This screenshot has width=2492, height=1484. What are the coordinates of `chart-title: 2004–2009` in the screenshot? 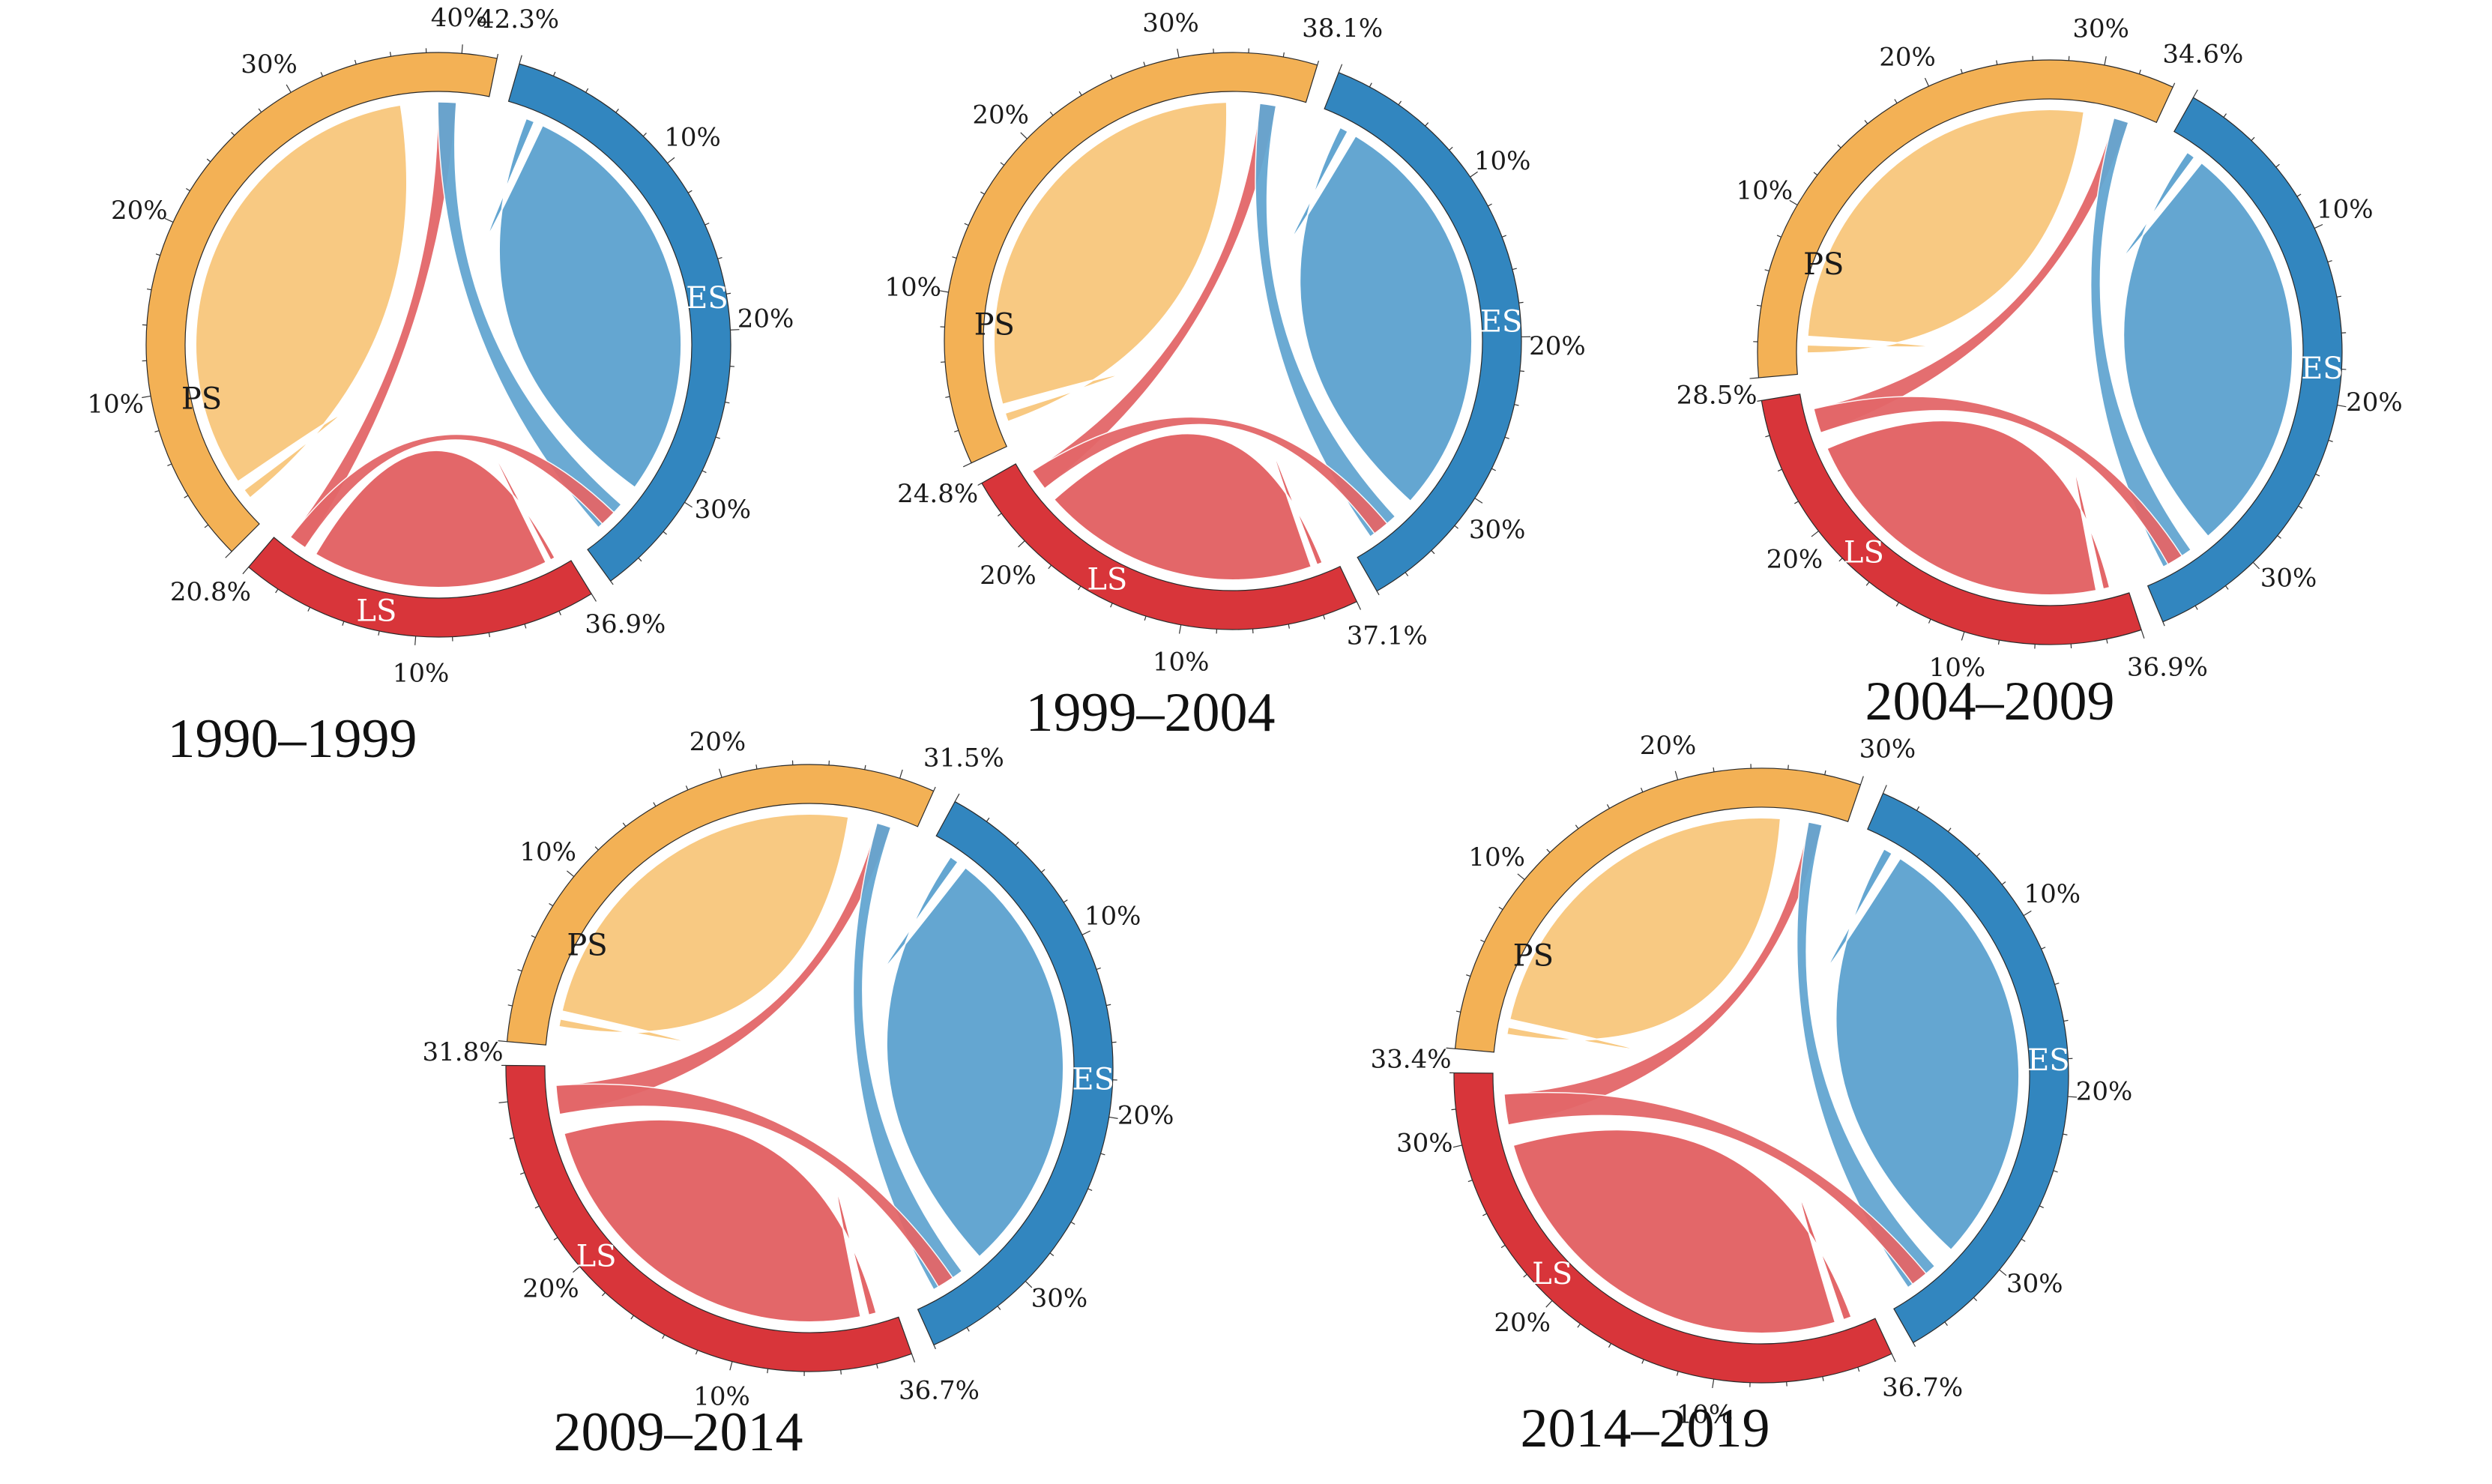 It's located at (1990, 702).